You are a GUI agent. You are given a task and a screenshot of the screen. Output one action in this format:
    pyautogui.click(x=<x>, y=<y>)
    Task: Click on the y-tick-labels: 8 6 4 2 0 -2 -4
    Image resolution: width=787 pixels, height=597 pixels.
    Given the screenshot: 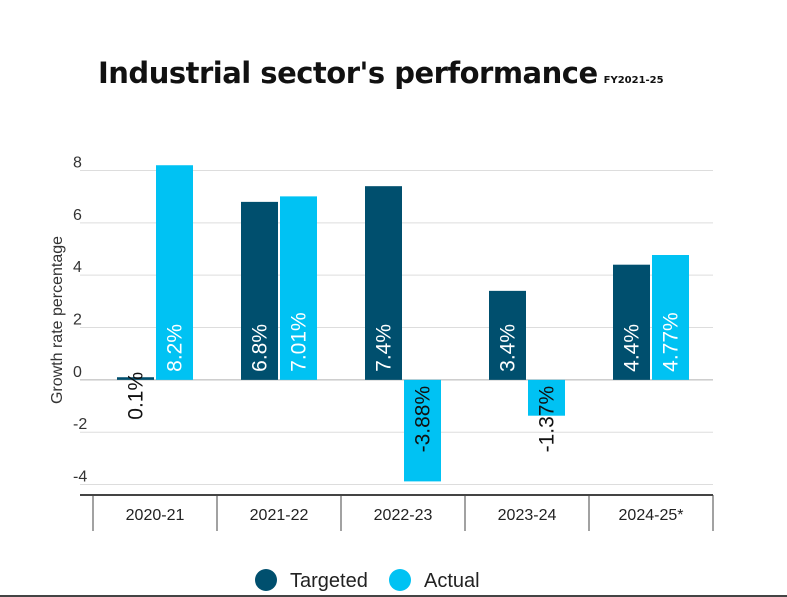 What is the action you would take?
    pyautogui.click(x=80, y=319)
    